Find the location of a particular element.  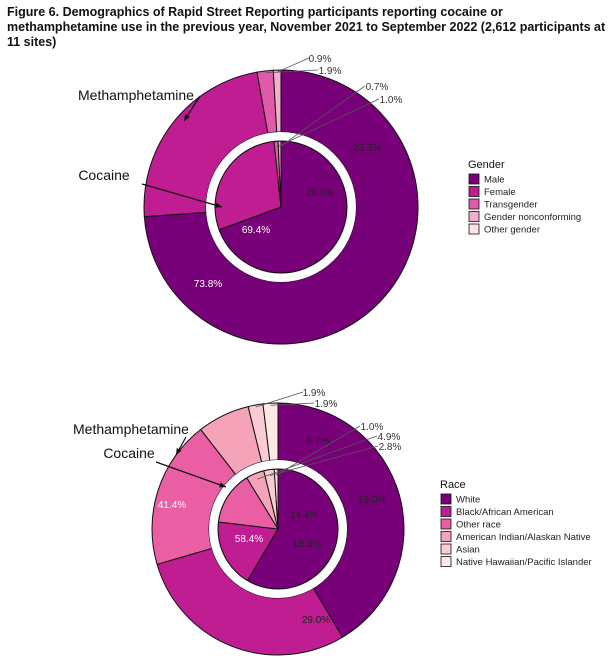

race-ring-label-cocaine: Cocaine is located at coordinates (129, 453).